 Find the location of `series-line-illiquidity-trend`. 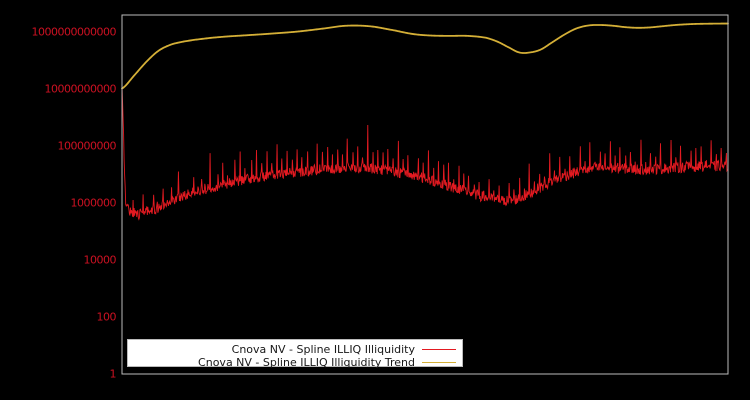

series-line-illiquidity-trend is located at coordinates (425, 56).